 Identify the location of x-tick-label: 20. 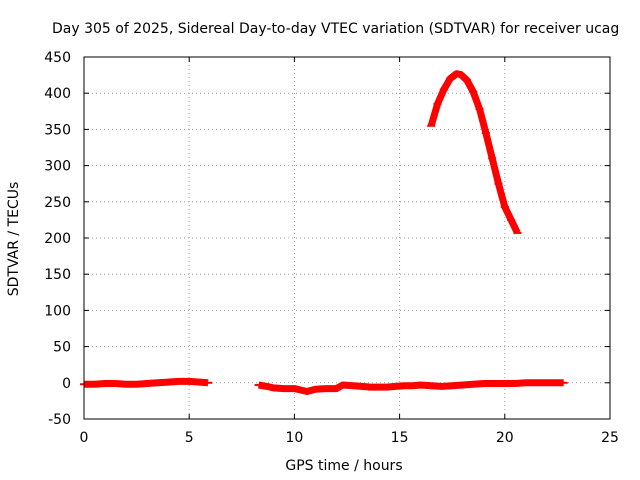
(505, 438).